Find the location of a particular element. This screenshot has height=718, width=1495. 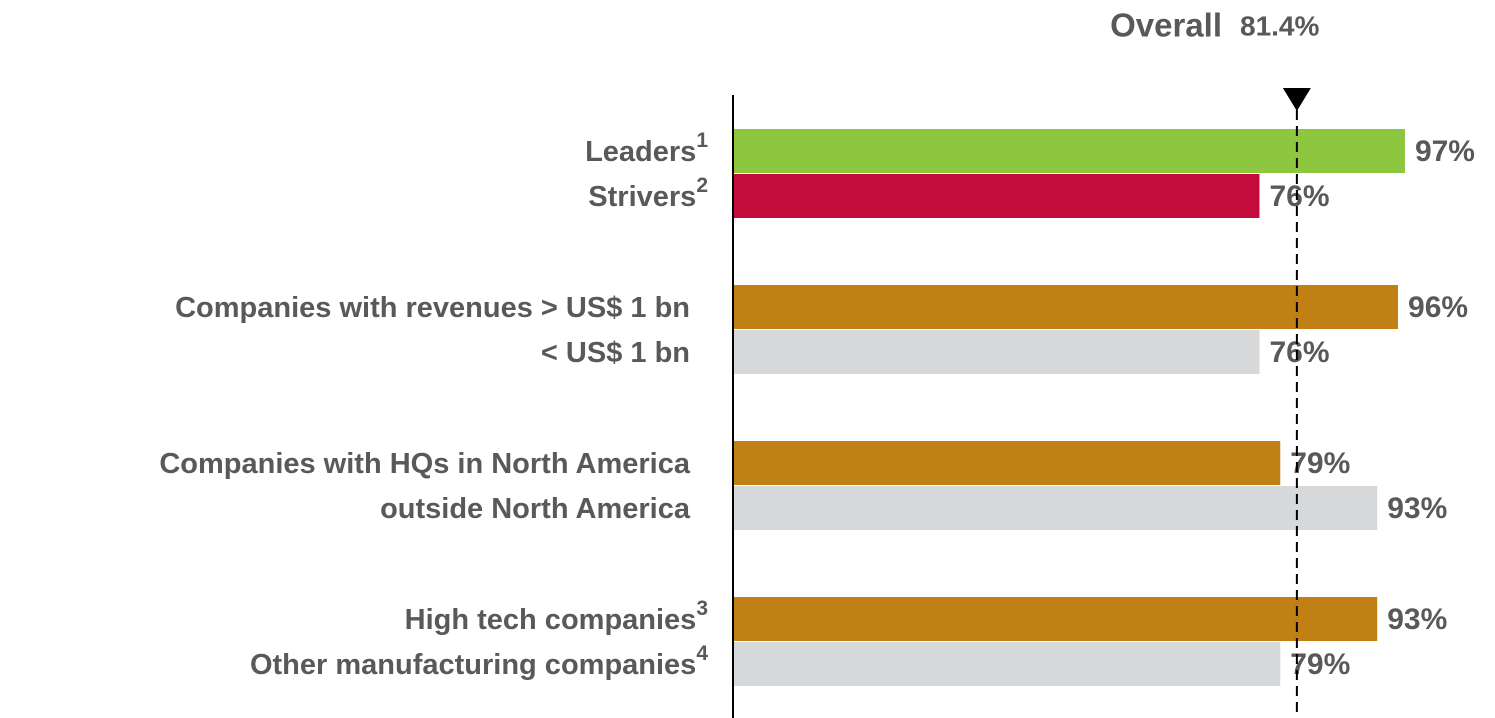

category-label: Companies with HQs in North America is located at coordinates (425, 464).